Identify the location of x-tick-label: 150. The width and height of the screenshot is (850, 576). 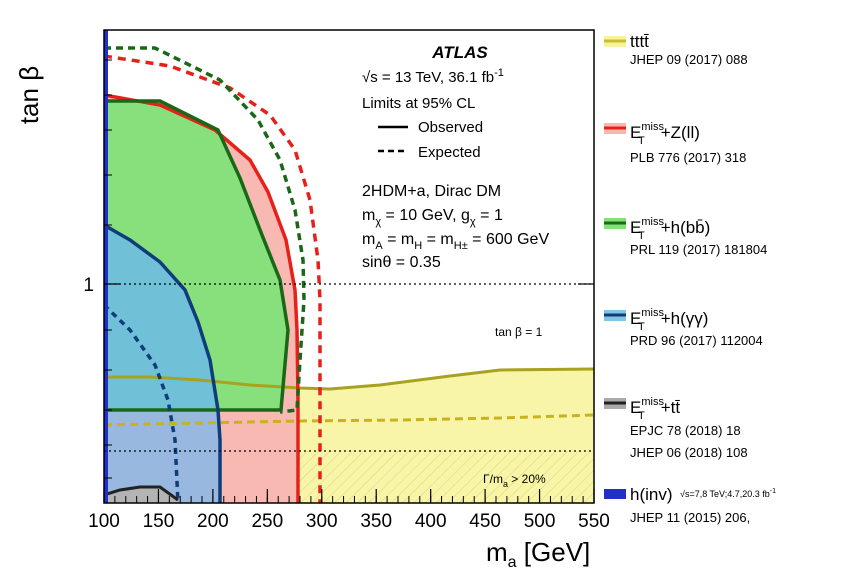
(159, 521).